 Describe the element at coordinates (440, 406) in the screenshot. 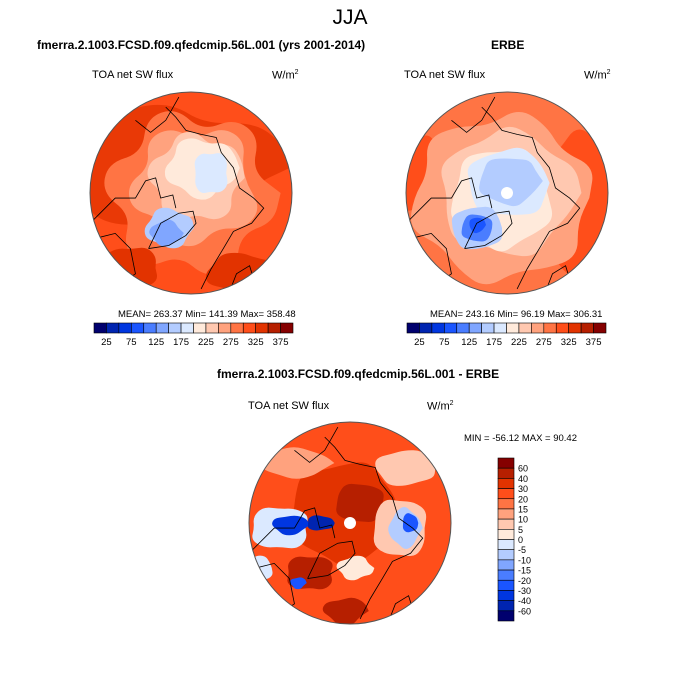

I see `units-label-diff: W/m2` at that location.